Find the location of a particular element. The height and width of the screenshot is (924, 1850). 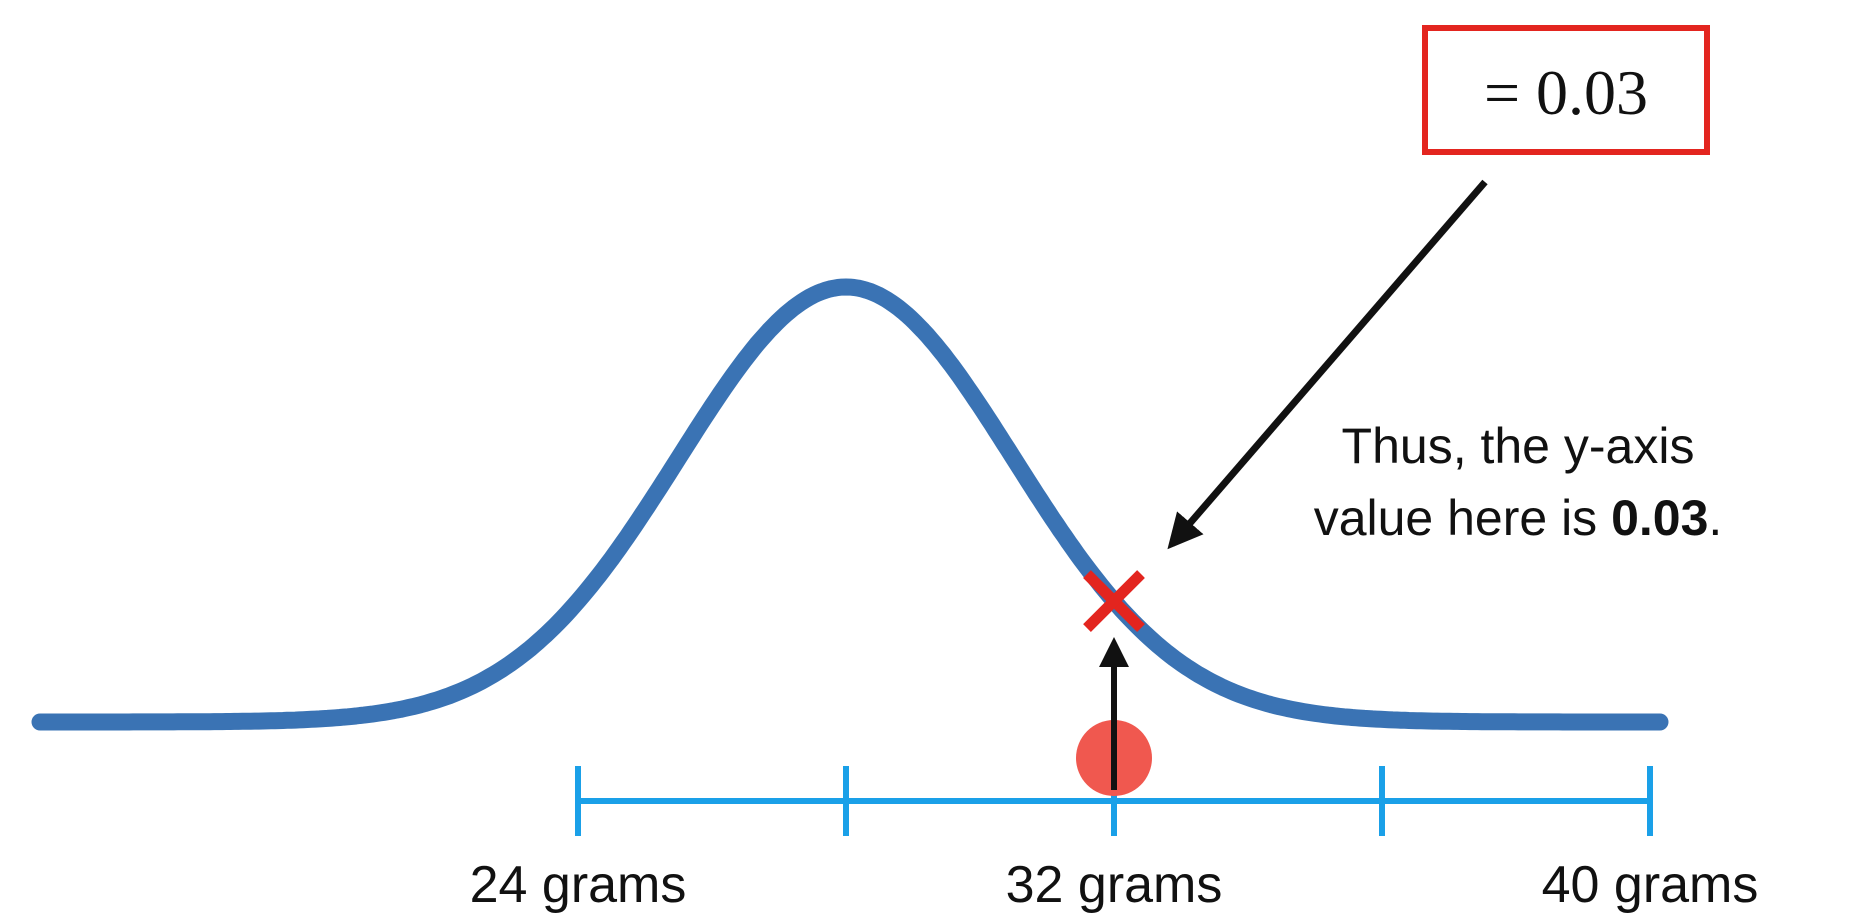

annotation-value: 0.03 is located at coordinates (1659, 518).